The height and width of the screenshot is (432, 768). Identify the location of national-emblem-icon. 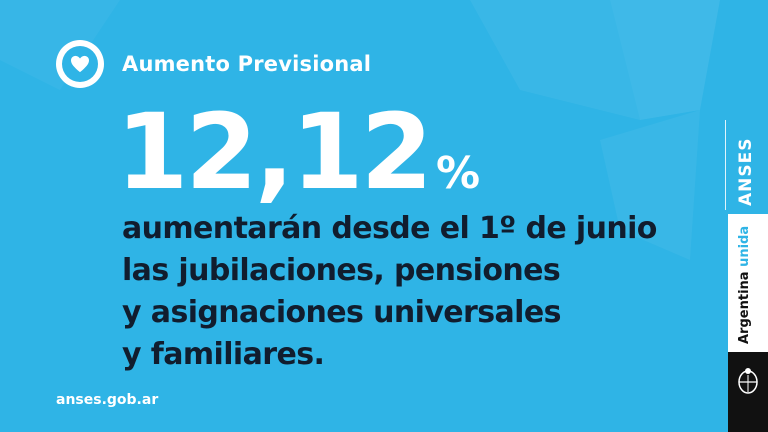
(748, 381).